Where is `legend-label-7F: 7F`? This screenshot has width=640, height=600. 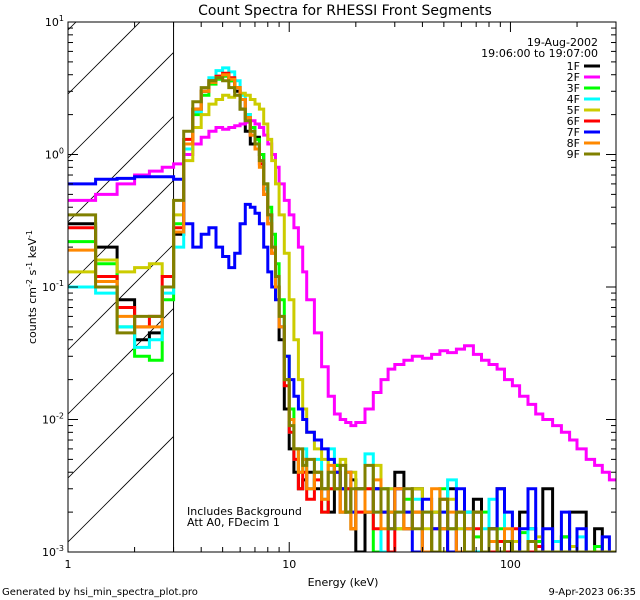
legend-label-7F: 7F is located at coordinates (573, 132).